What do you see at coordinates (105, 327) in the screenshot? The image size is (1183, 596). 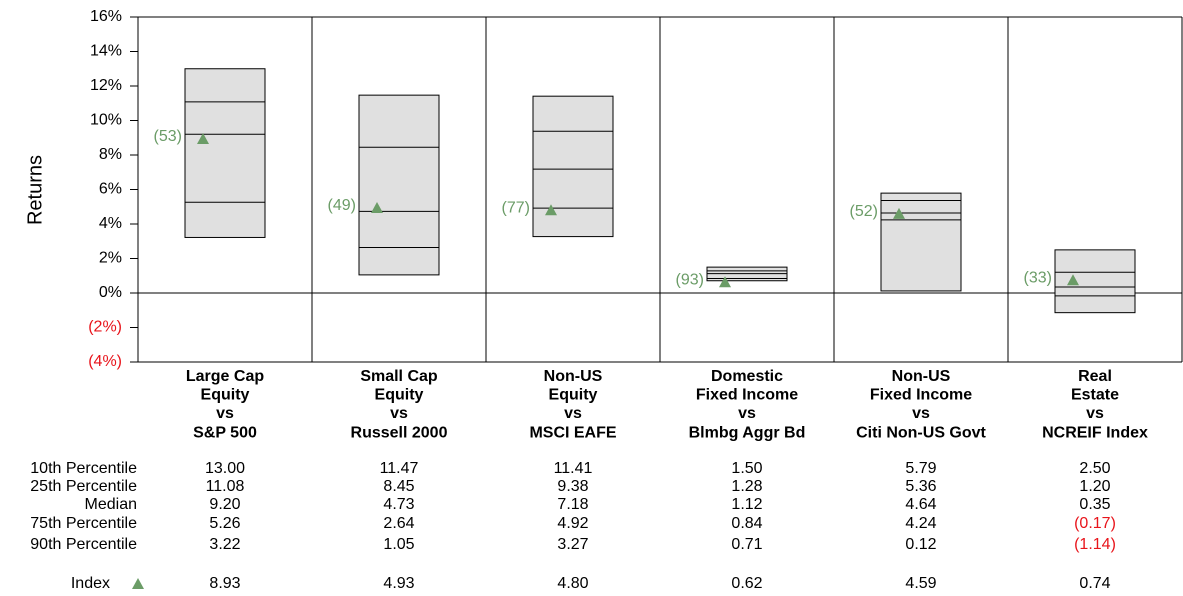 I see `y-tick-label: (2%)` at bounding box center [105, 327].